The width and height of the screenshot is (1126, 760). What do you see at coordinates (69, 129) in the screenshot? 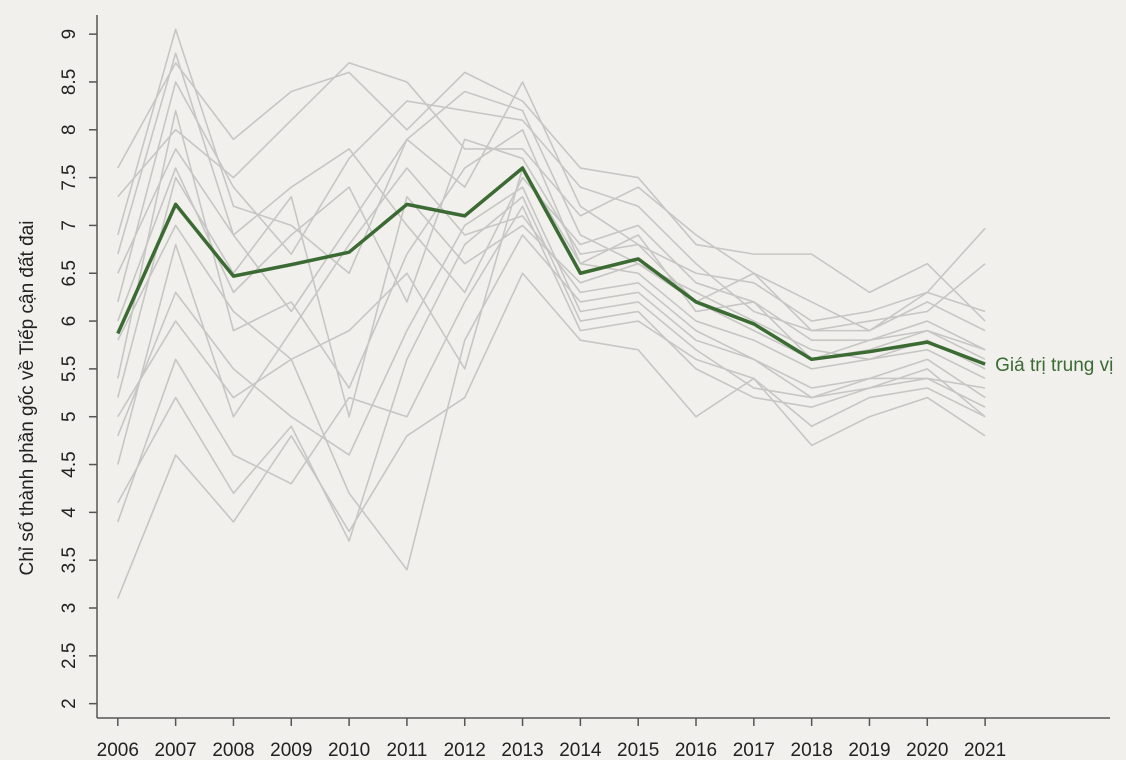
I see `y-tick-label: 8` at bounding box center [69, 129].